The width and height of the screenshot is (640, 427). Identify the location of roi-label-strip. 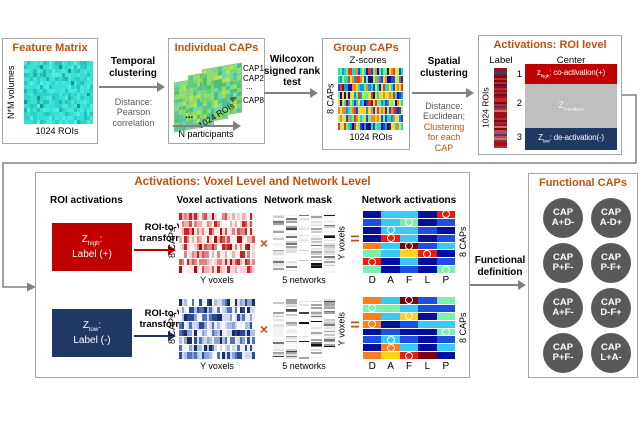
(500, 108).